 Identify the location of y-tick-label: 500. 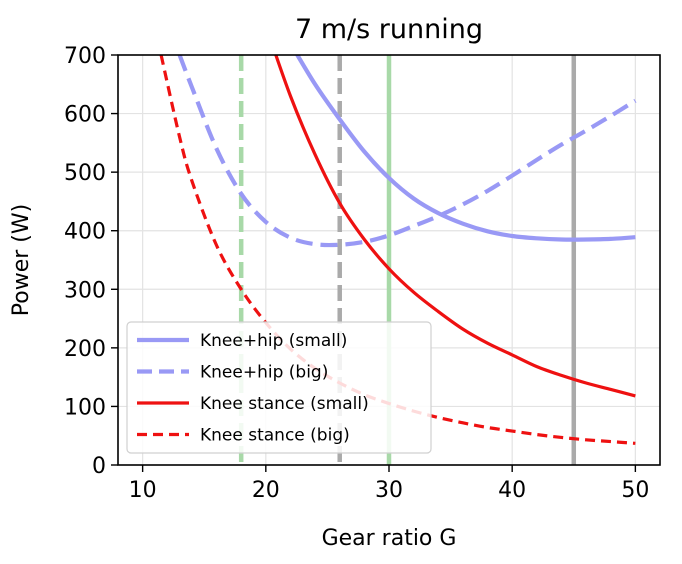
(85, 173).